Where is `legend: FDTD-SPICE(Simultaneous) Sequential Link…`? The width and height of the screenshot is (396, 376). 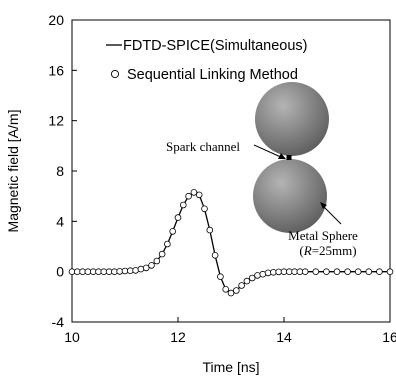
legend: FDTD-SPICE(Simultaneous) Sequential Link… is located at coordinates (207, 60).